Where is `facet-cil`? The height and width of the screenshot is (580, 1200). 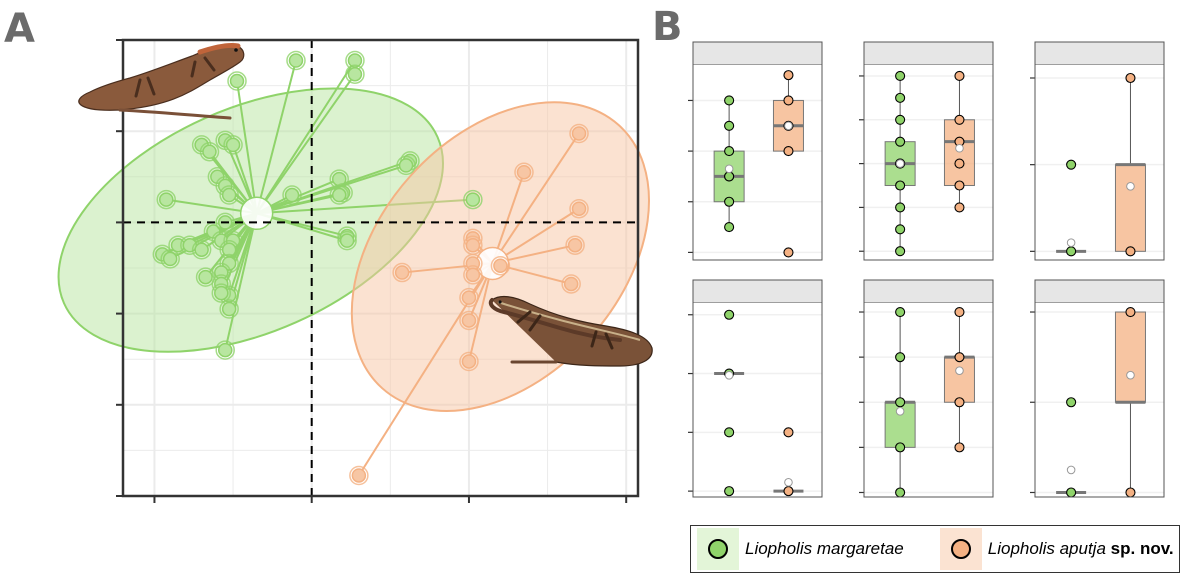
facet-cil is located at coordinates (926, 388).